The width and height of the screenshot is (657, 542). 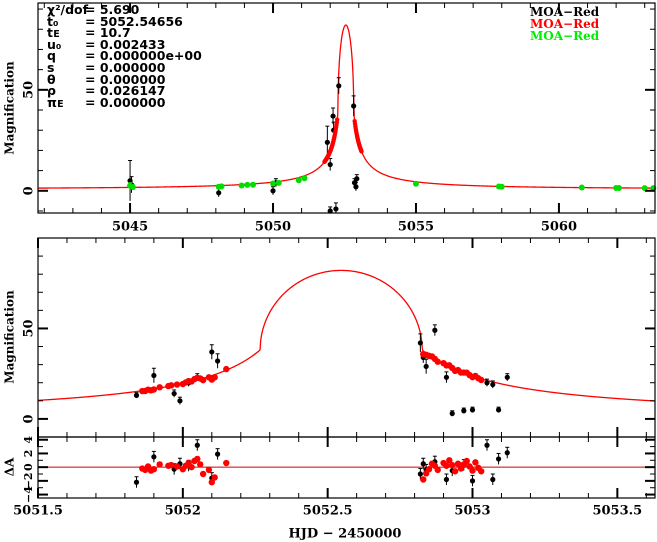 What do you see at coordinates (68, 9) in the screenshot?
I see `parameter-symbol: χ²/dof` at bounding box center [68, 9].